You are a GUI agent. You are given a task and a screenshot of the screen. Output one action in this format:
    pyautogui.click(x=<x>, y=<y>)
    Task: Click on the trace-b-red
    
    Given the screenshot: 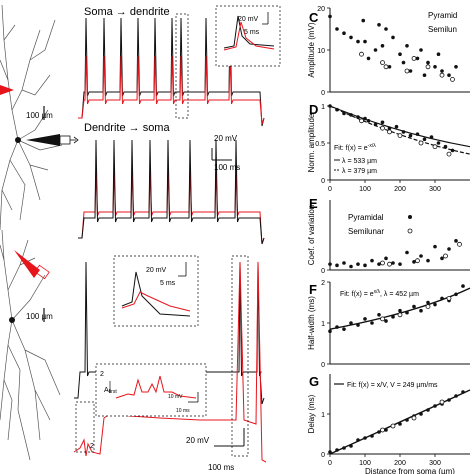 What is the action you would take?
    pyautogui.click(x=171, y=207)
    